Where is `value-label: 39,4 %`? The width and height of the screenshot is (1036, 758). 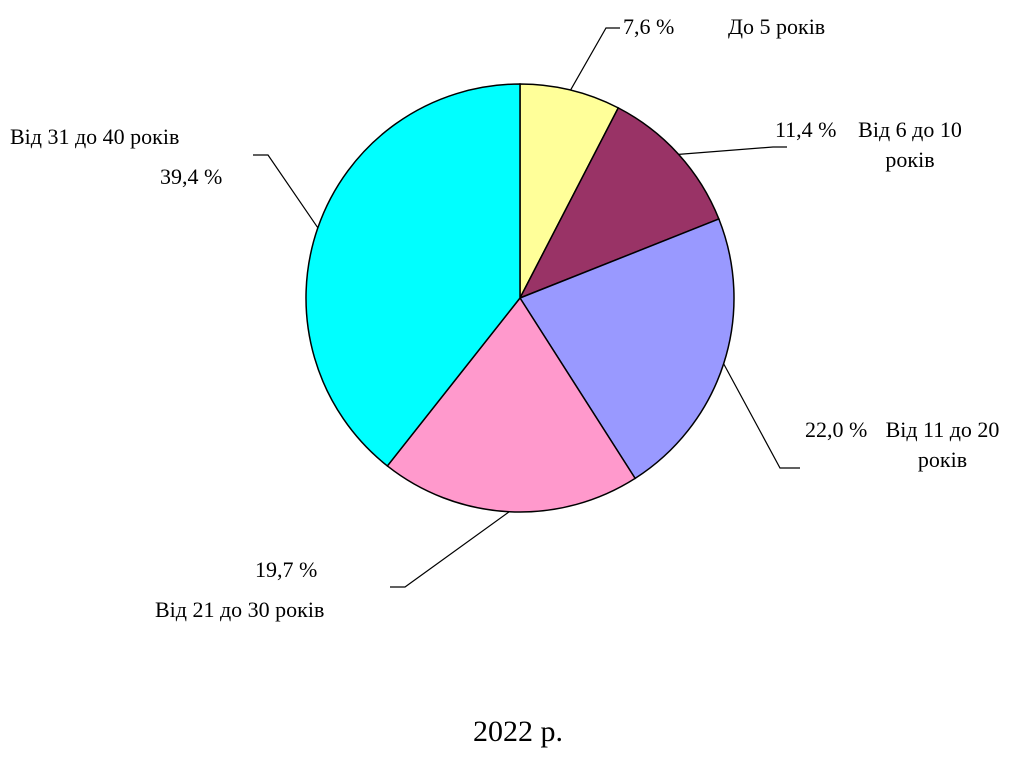 value-label: 39,4 % is located at coordinates (191, 176).